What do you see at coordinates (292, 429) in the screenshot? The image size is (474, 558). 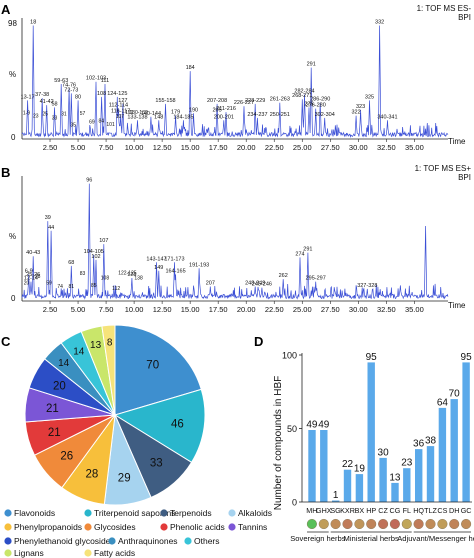 I see `bar-y-tick-label: 50` at bounding box center [292, 429].